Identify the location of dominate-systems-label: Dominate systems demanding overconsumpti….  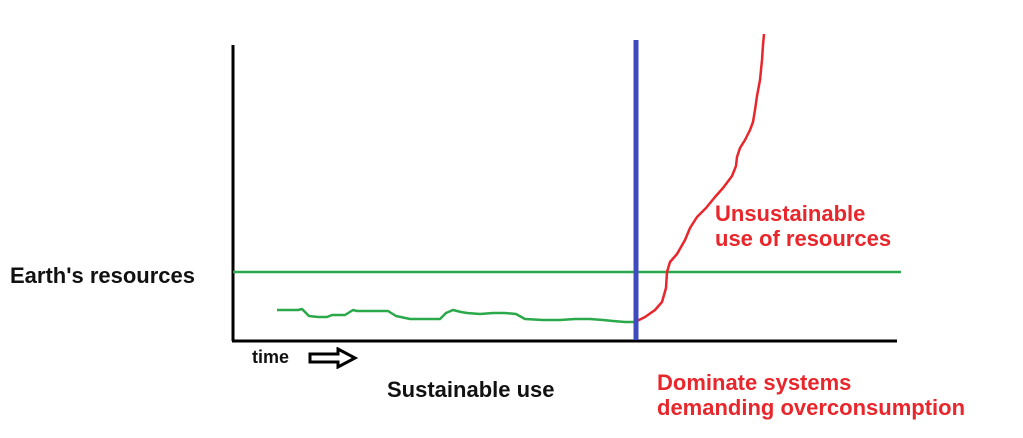
(811, 395).